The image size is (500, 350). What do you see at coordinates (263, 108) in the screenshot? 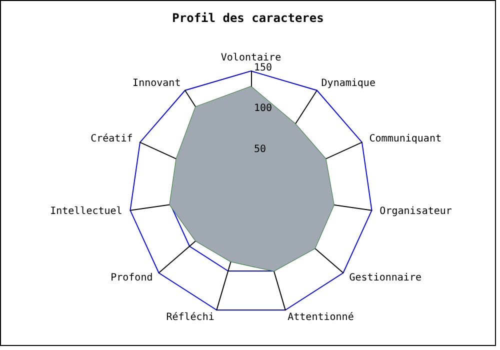
I see `y-tick-label: 100` at bounding box center [263, 108].